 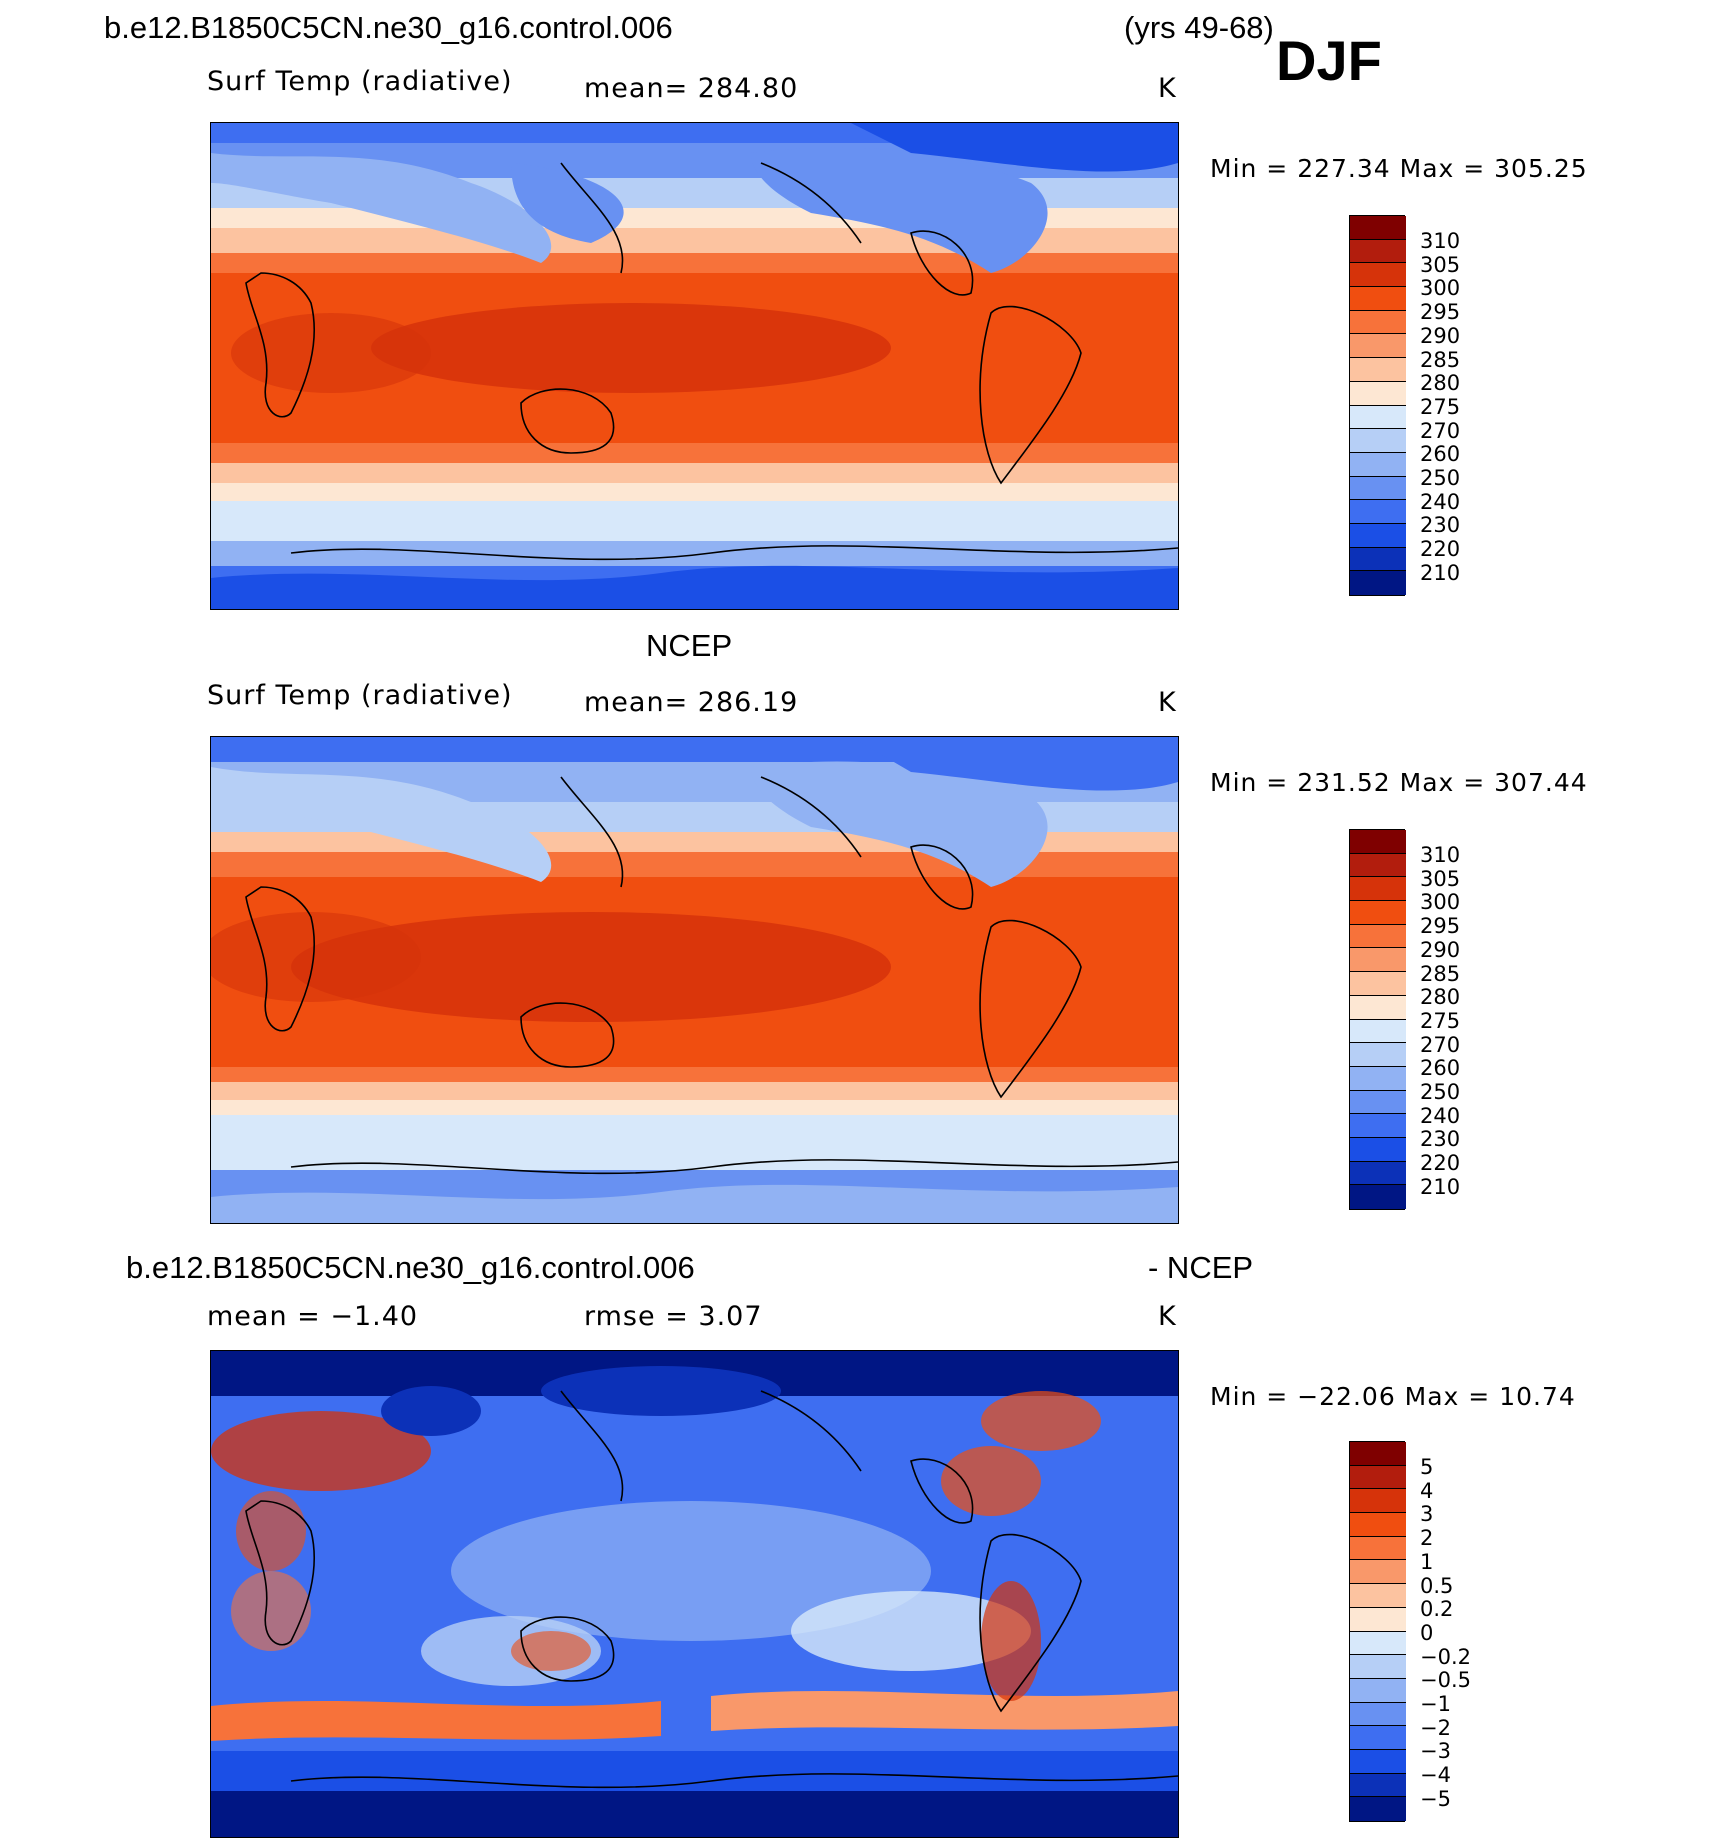 I want to click on panel2-colorbar, so click(x=1377, y=1019).